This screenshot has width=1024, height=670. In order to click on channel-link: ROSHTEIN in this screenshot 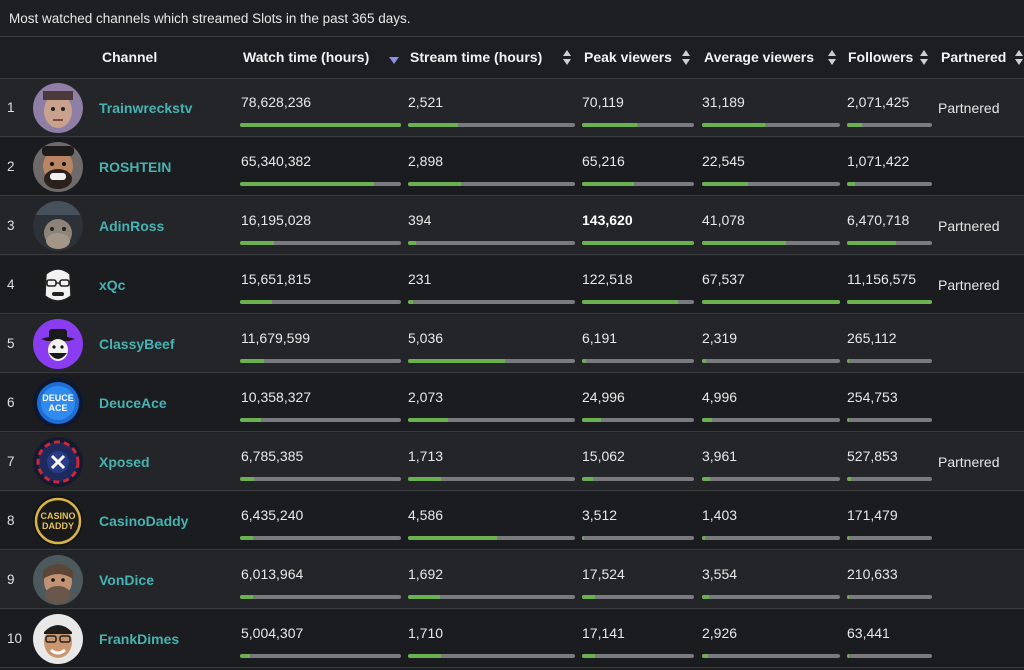, I will do `click(135, 167)`.